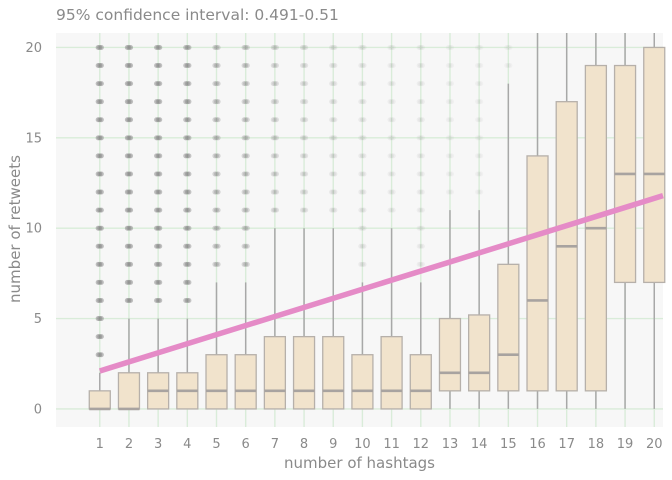 This screenshot has width=672, height=480. I want to click on x-tick-label: 5, so click(216, 444).